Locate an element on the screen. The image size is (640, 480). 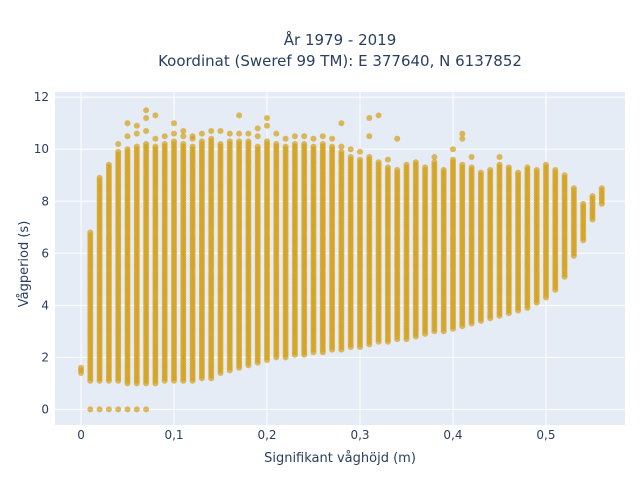
x-tick-label: 0,2 is located at coordinates (266, 435).